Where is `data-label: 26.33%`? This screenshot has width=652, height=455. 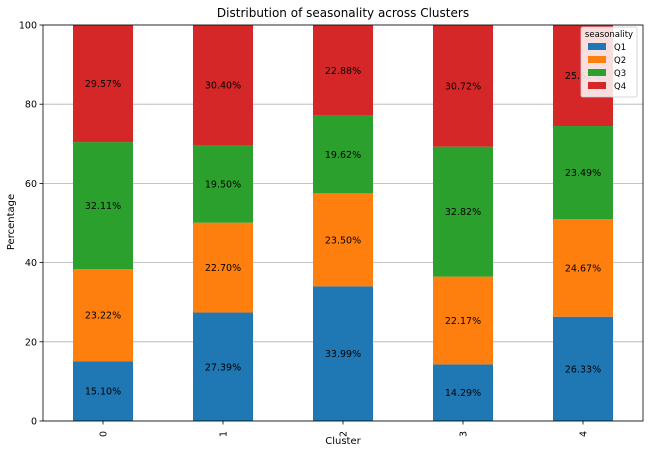 data-label: 26.33% is located at coordinates (583, 369).